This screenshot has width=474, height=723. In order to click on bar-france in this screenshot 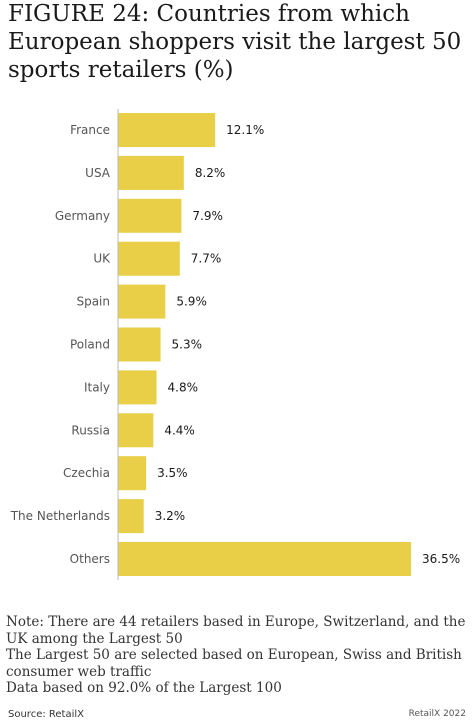, I will do `click(167, 130)`.